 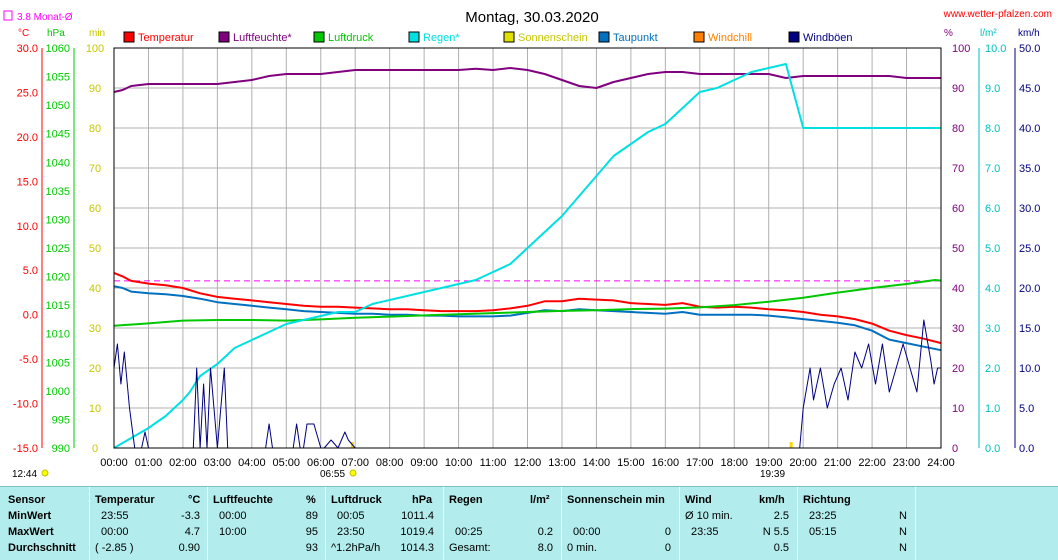 What do you see at coordinates (553, 38) in the screenshot?
I see `legend-label: Sonnenschein` at bounding box center [553, 38].